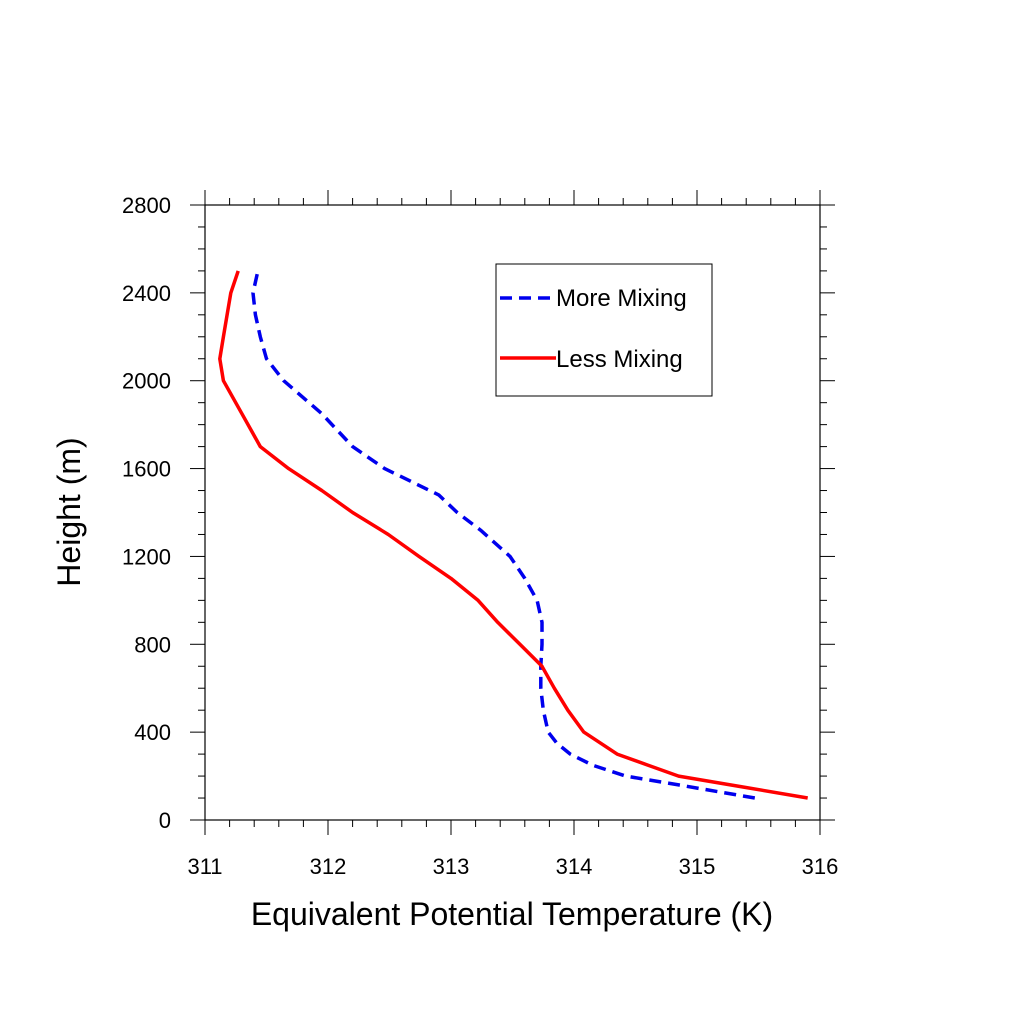 Image resolution: width=1024 pixels, height=1024 pixels. Describe the element at coordinates (204, 866) in the screenshot. I see `x-tick-label: 311` at that location.